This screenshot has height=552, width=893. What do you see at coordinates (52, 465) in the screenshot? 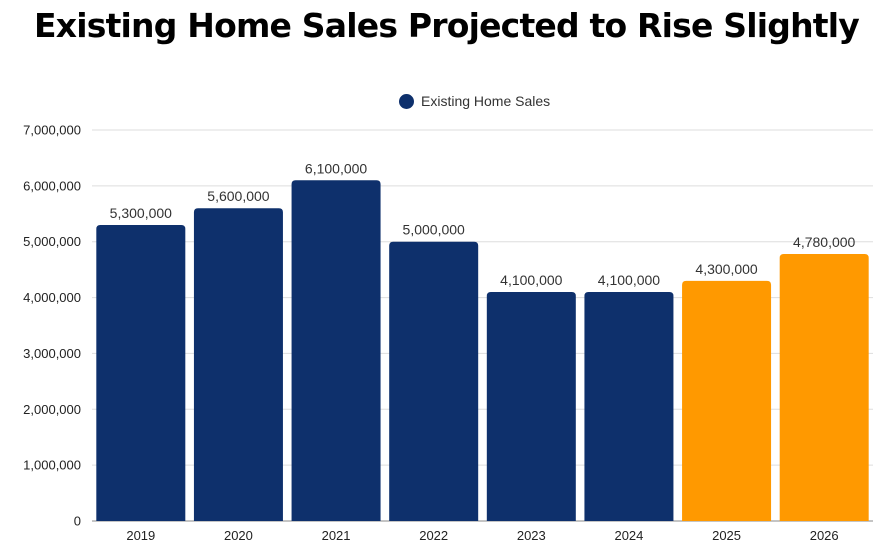
I see `y-tick-label: 1,000,000` at bounding box center [52, 465].